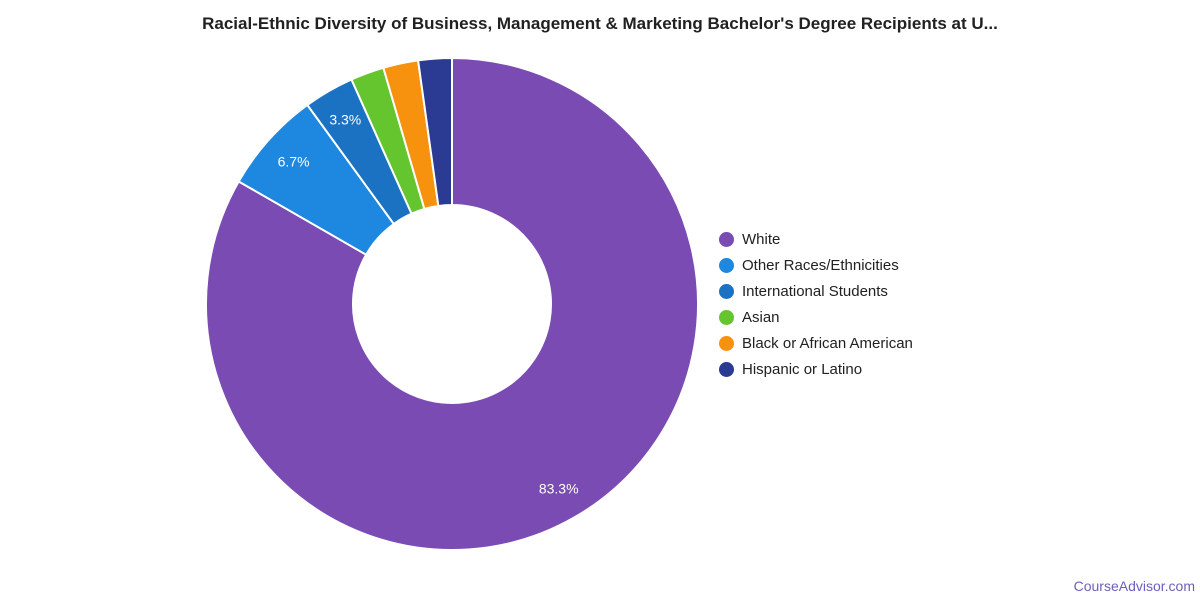  I want to click on legend-label: Hispanic or Latino, so click(802, 369).